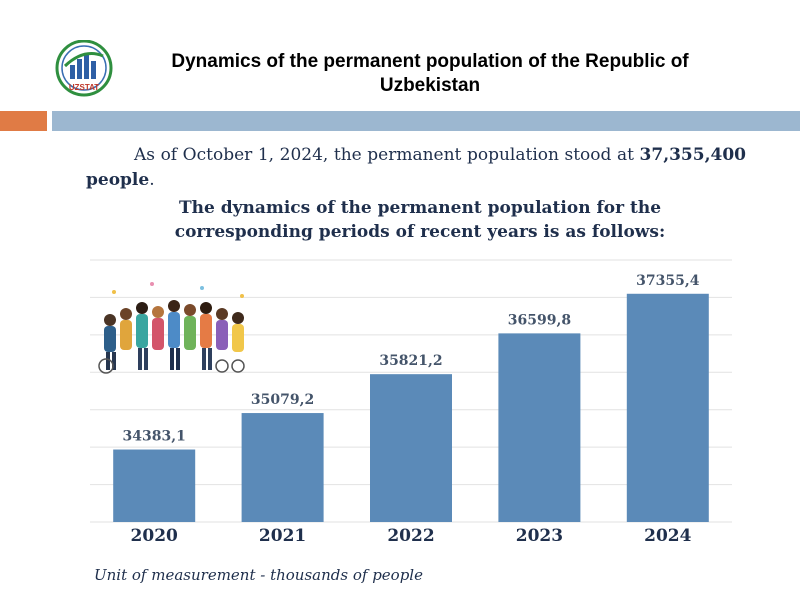  I want to click on x-tick-2021: 2021, so click(282, 536).